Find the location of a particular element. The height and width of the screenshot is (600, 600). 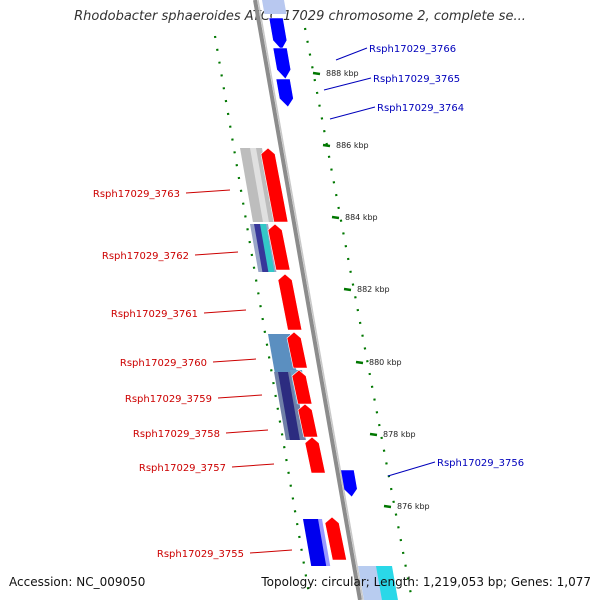

tick-label: 884 kbp is located at coordinates (361, 217).